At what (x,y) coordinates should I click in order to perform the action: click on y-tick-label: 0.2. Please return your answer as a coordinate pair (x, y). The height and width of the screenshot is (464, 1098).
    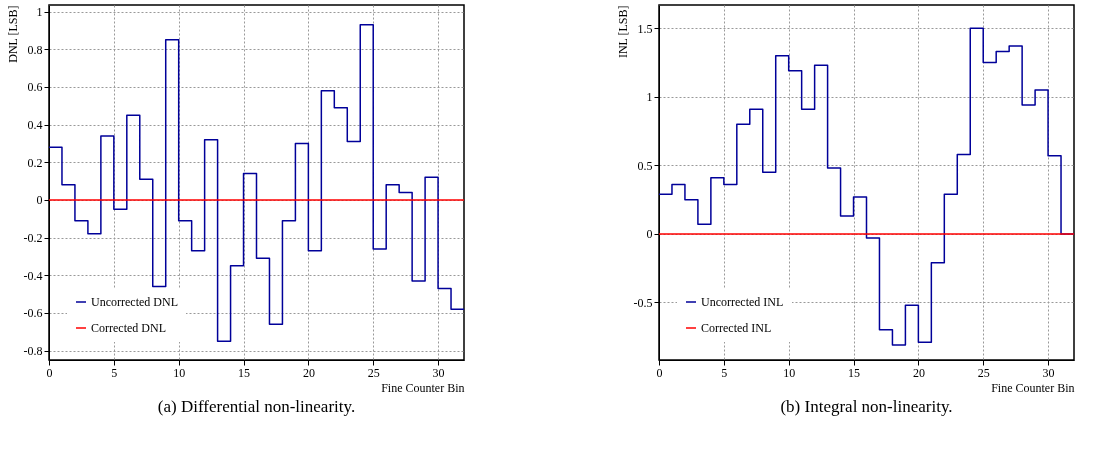
    Looking at the image, I should click on (35, 162).